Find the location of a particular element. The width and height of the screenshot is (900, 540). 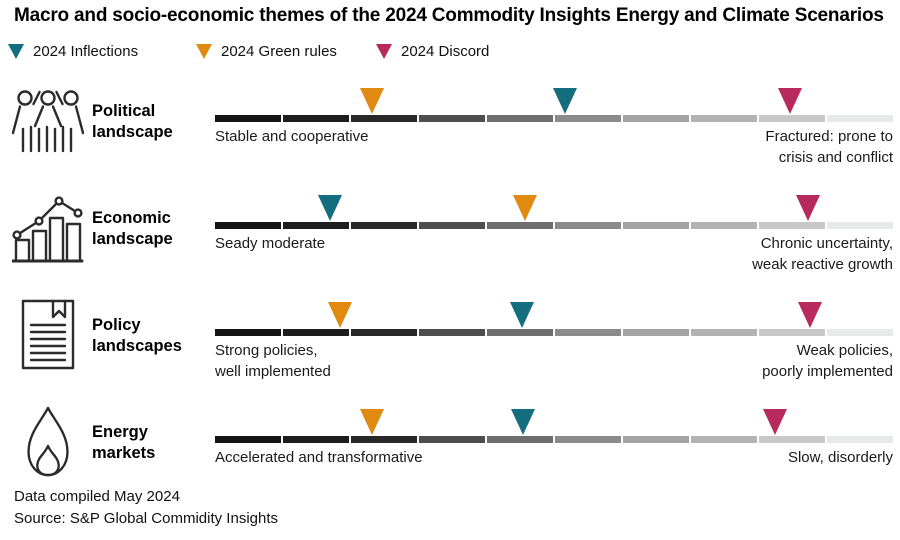

flame-icon is located at coordinates (48, 442).